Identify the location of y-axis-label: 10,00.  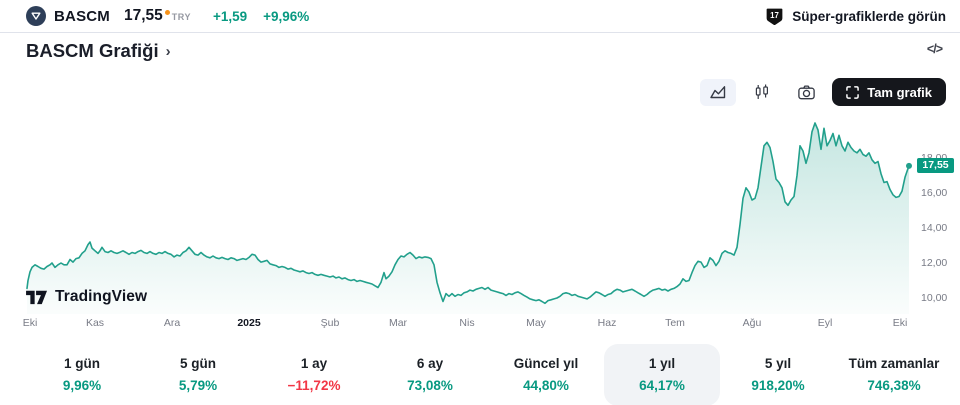
(934, 298).